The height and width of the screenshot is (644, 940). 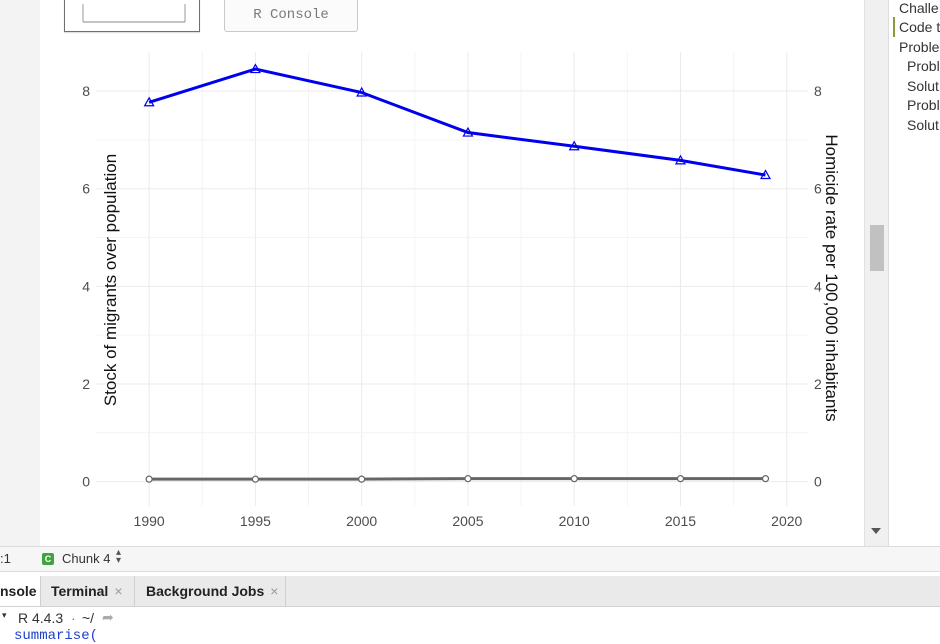 I want to click on tab-console: nsole, so click(x=20, y=591).